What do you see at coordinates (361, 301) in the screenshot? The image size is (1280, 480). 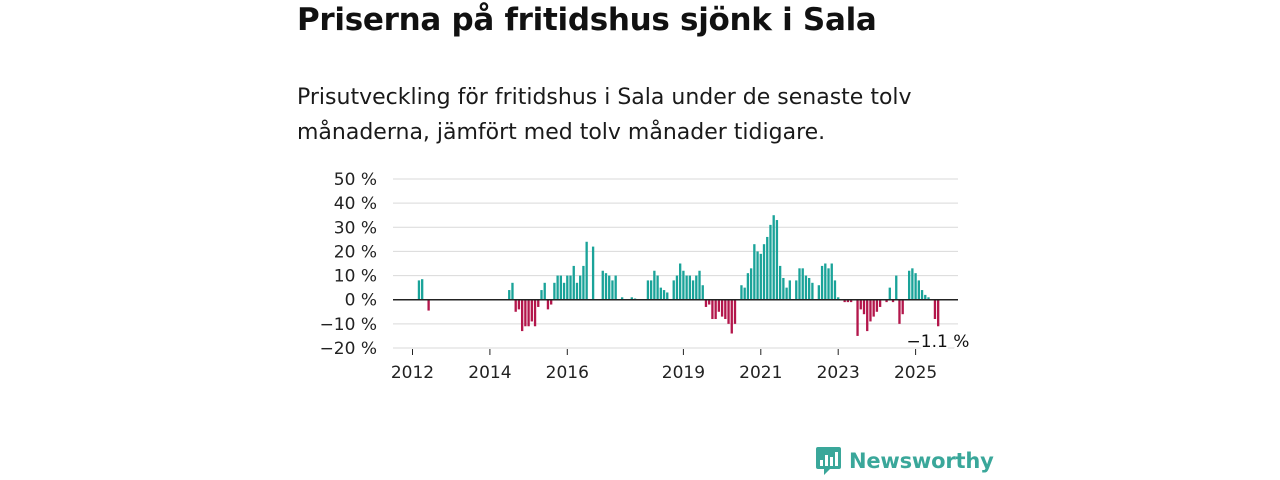 I see `y-tick-label: 0 %` at bounding box center [361, 301].